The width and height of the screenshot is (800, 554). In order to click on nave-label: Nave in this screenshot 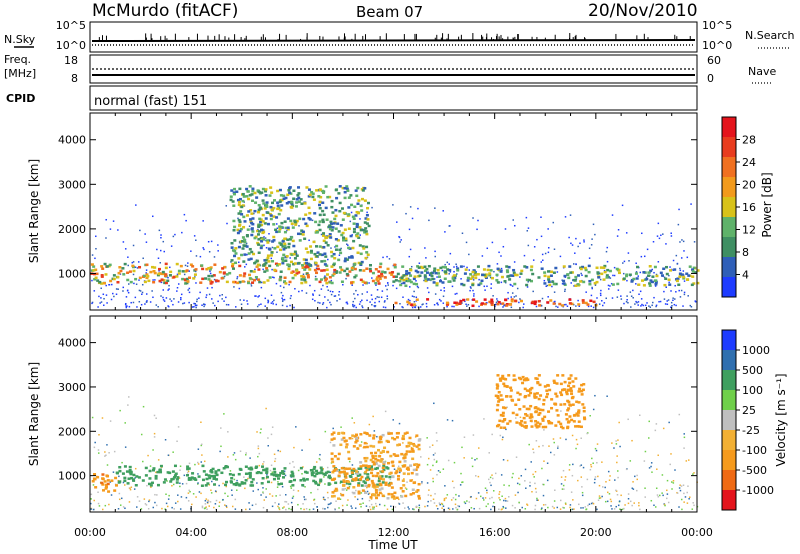, I will do `click(762, 71)`.